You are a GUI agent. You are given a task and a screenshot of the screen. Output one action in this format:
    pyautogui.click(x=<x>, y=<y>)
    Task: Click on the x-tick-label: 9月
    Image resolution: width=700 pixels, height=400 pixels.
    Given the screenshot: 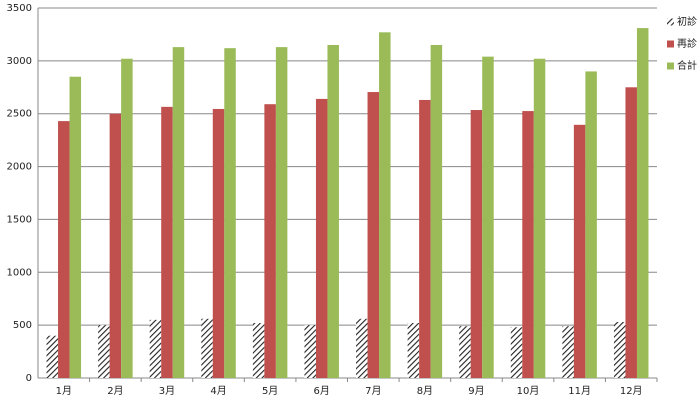 What is the action you would take?
    pyautogui.click(x=476, y=391)
    